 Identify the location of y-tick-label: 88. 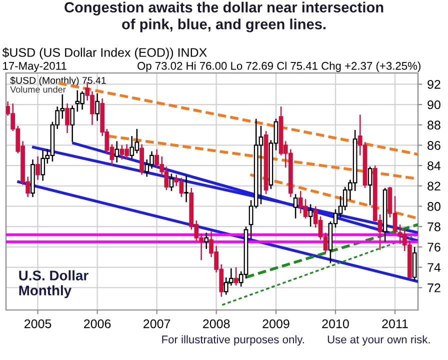
(434, 125).